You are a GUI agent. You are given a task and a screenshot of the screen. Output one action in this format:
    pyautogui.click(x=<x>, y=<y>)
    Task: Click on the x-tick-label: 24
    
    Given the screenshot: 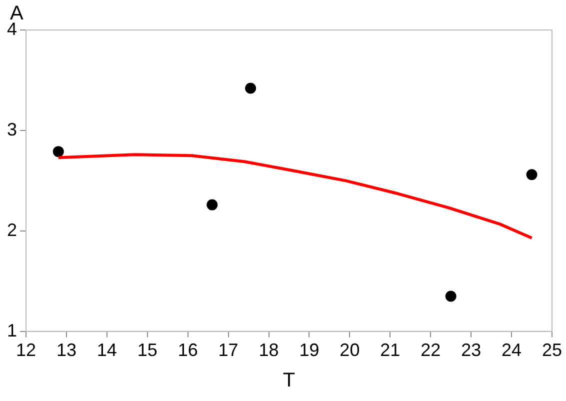 What is the action you would take?
    pyautogui.click(x=512, y=350)
    